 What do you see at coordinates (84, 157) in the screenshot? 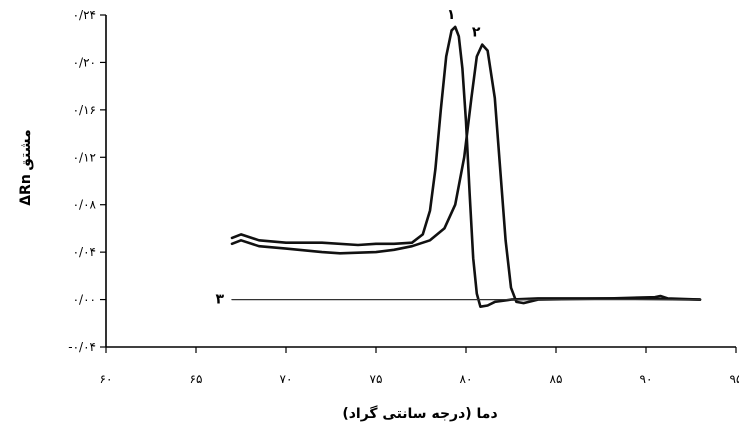
I see `y-tick-label: ۰/۱۲` at bounding box center [84, 157].